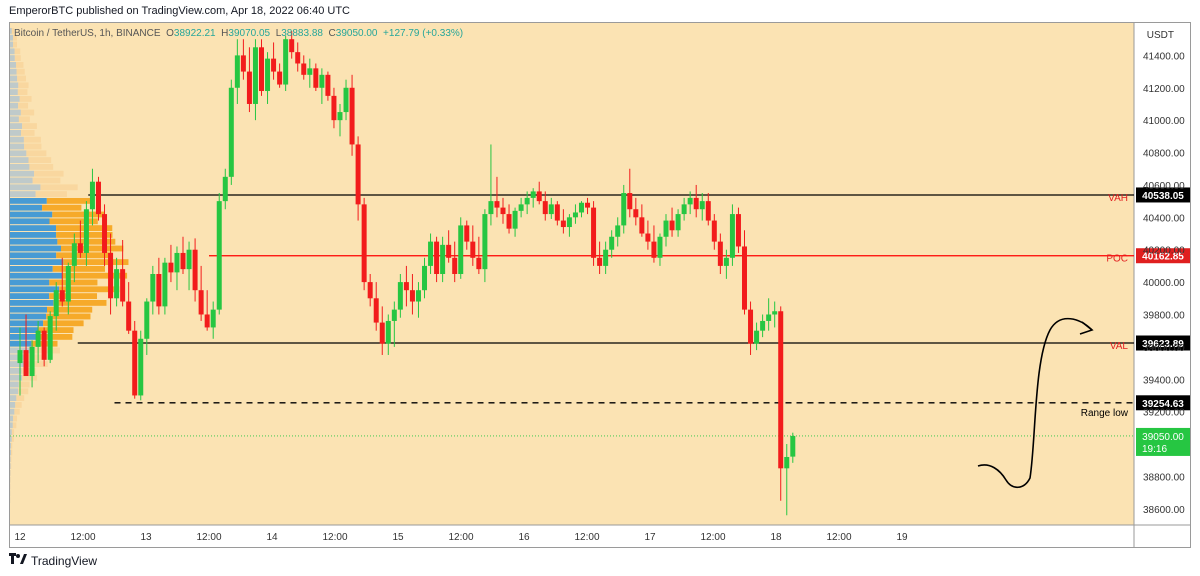 The image size is (1200, 576). What do you see at coordinates (53, 560) in the screenshot?
I see `tradingview-footer: TradingView` at bounding box center [53, 560].